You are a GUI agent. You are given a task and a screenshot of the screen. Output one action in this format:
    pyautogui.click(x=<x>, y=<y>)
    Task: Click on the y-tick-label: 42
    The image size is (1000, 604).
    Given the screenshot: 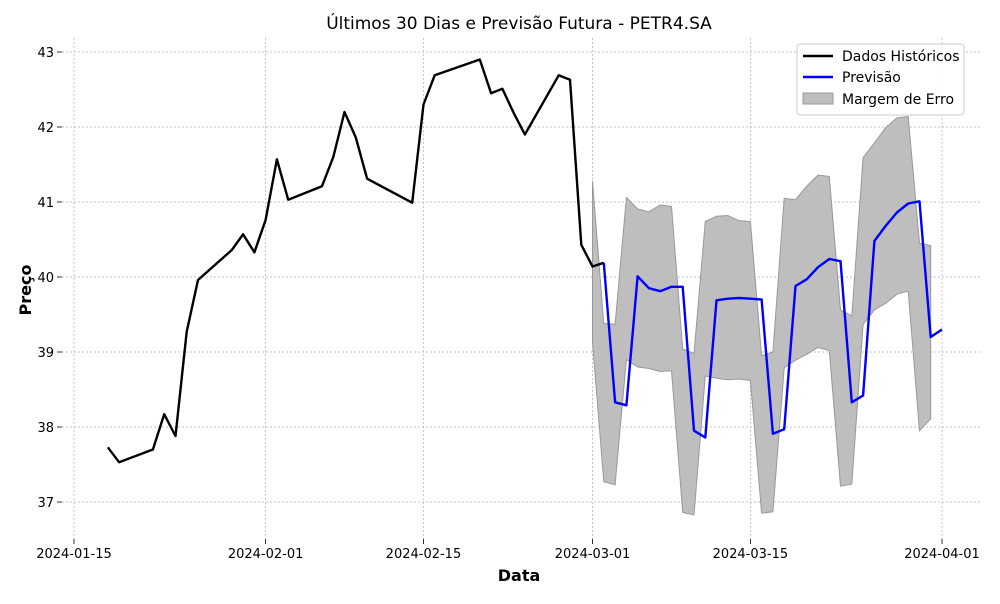 What is the action you would take?
    pyautogui.click(x=45, y=128)
    